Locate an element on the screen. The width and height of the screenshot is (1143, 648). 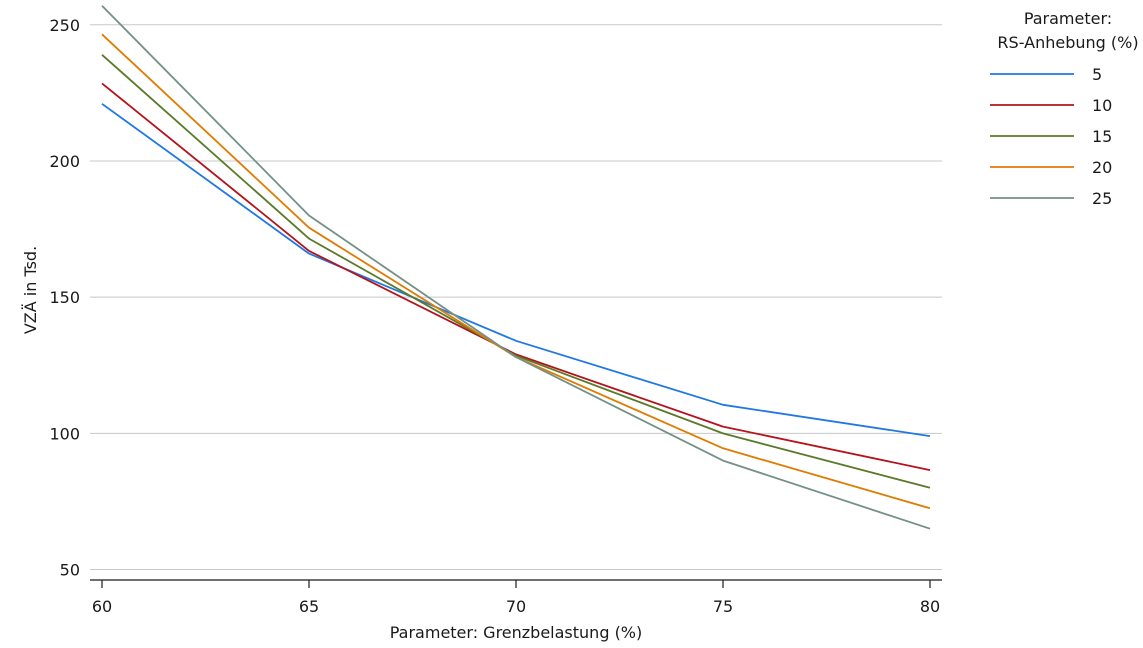
x-tick-label: 75 is located at coordinates (723, 606).